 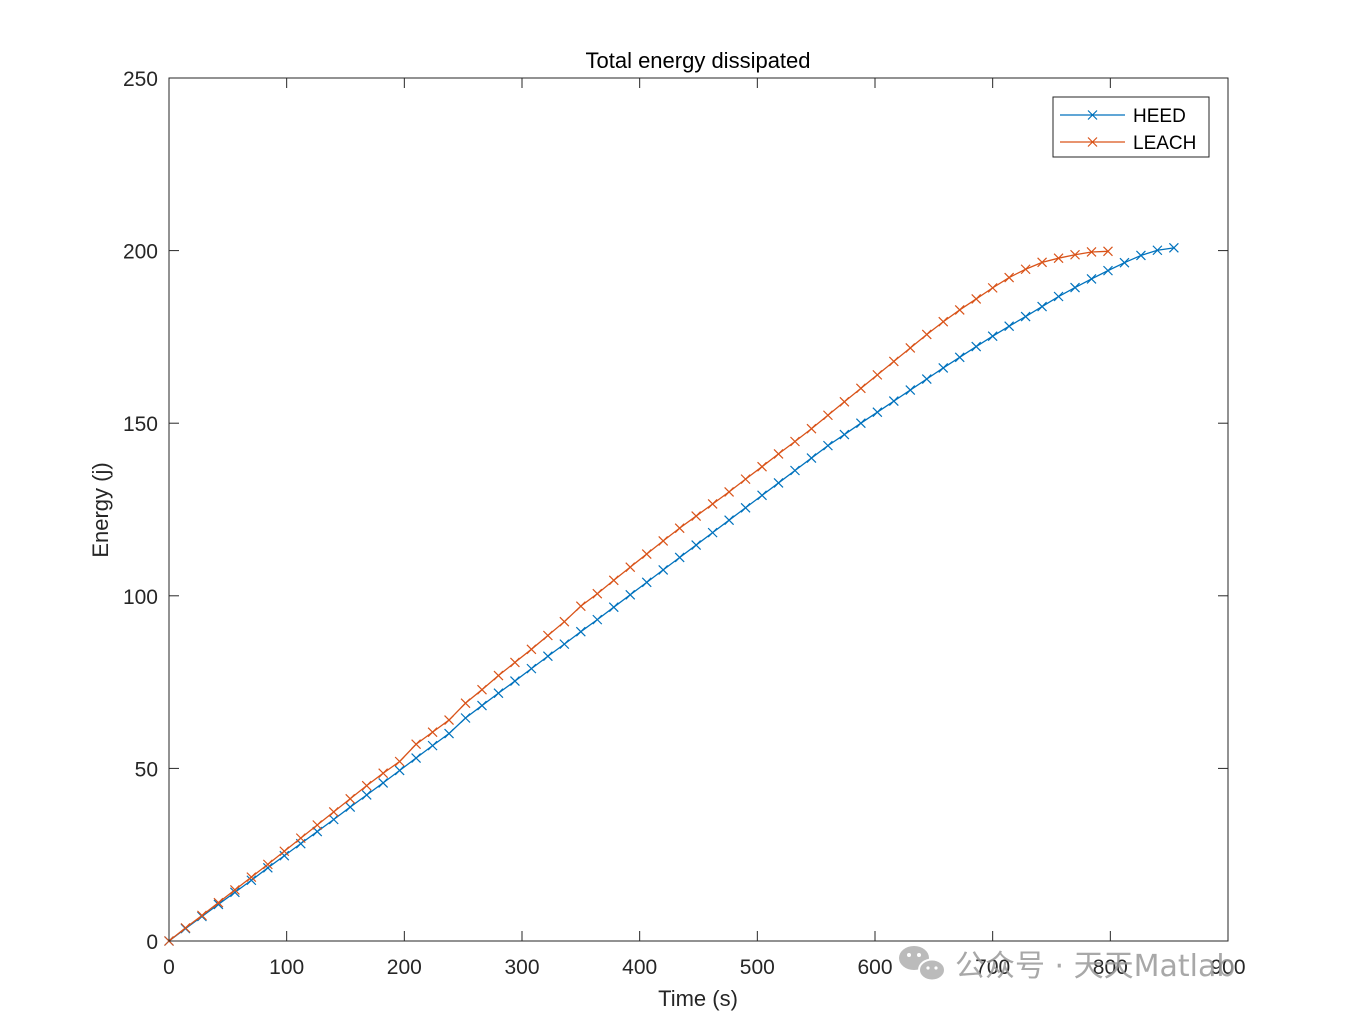 I want to click on y-tick-label: 200, so click(x=140, y=252).